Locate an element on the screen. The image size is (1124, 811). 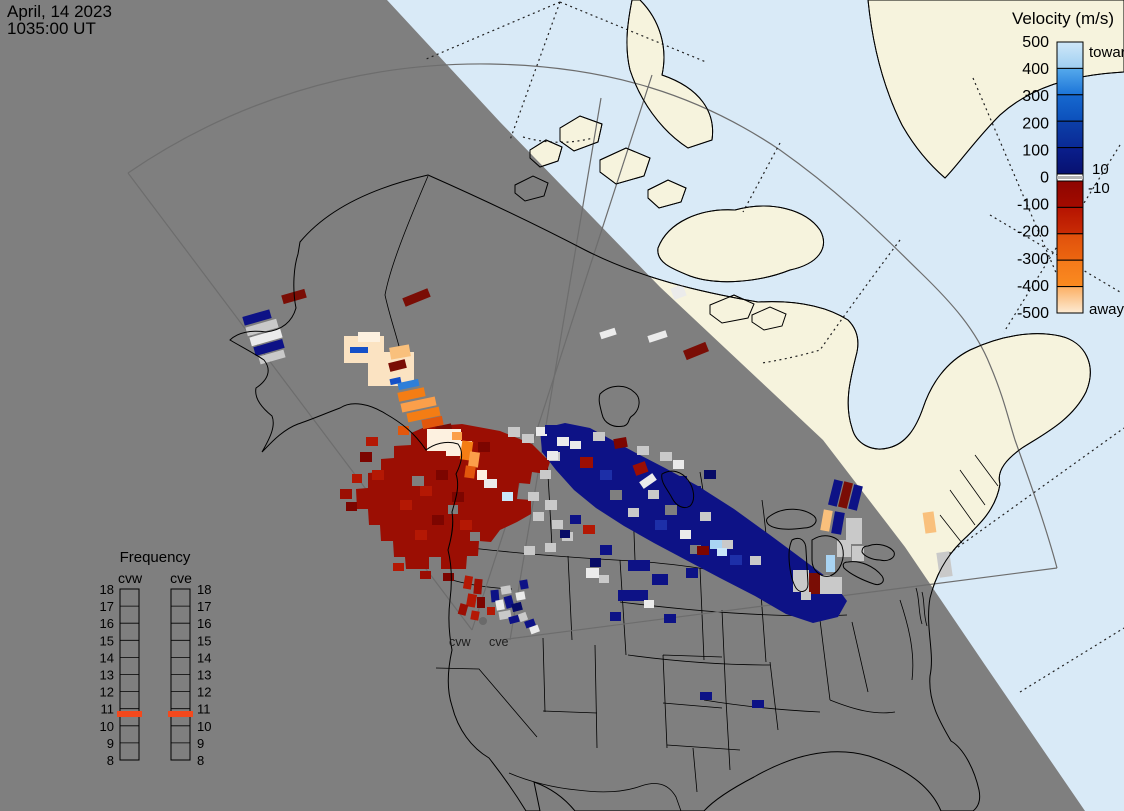
velocity-tick-label: -500 is located at coordinates (1033, 313).